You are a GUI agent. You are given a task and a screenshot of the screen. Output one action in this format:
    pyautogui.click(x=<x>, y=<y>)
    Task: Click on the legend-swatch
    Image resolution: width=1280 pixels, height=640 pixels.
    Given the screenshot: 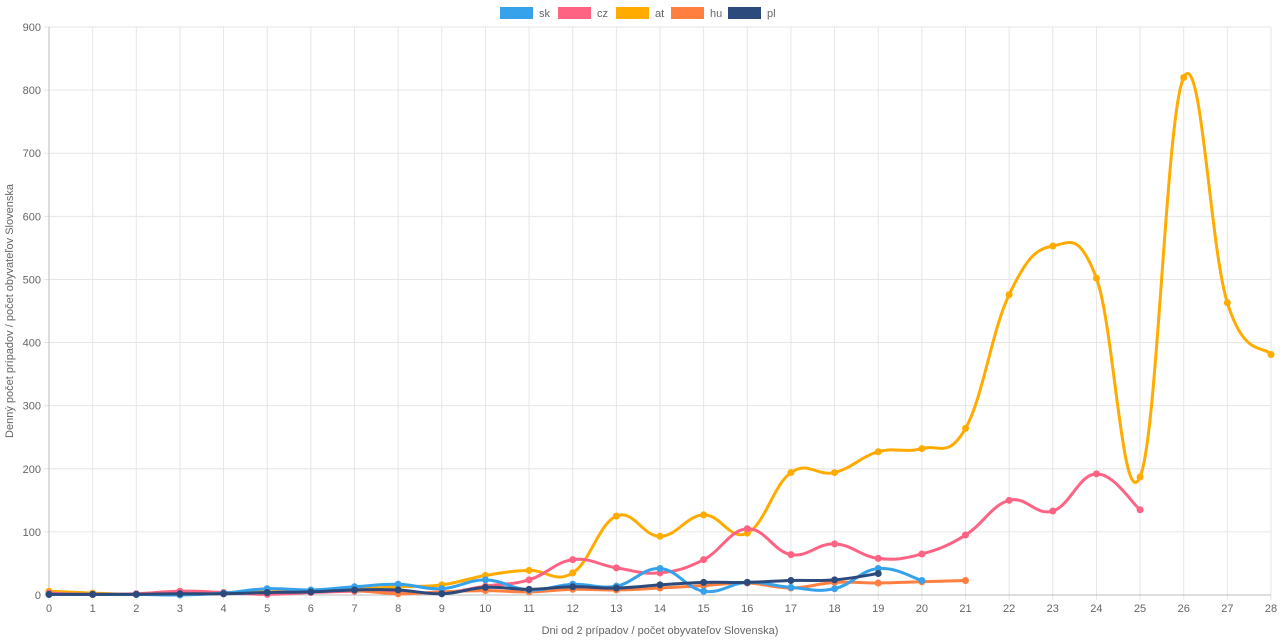 What is the action you would take?
    pyautogui.click(x=632, y=13)
    